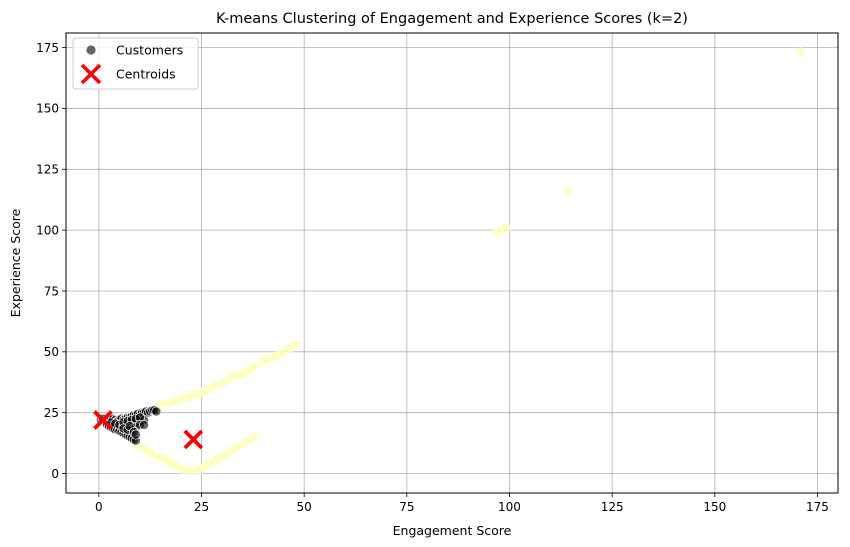 This screenshot has width=850, height=547. Describe the element at coordinates (149, 50) in the screenshot. I see `legend-customers-label: Customers` at that location.